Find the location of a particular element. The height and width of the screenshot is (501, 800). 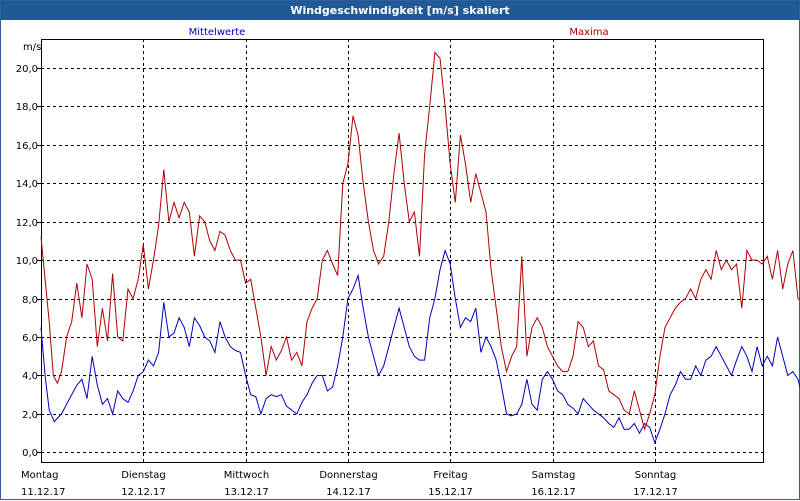

x-tick-label-day: Donnerstag is located at coordinates (348, 475).